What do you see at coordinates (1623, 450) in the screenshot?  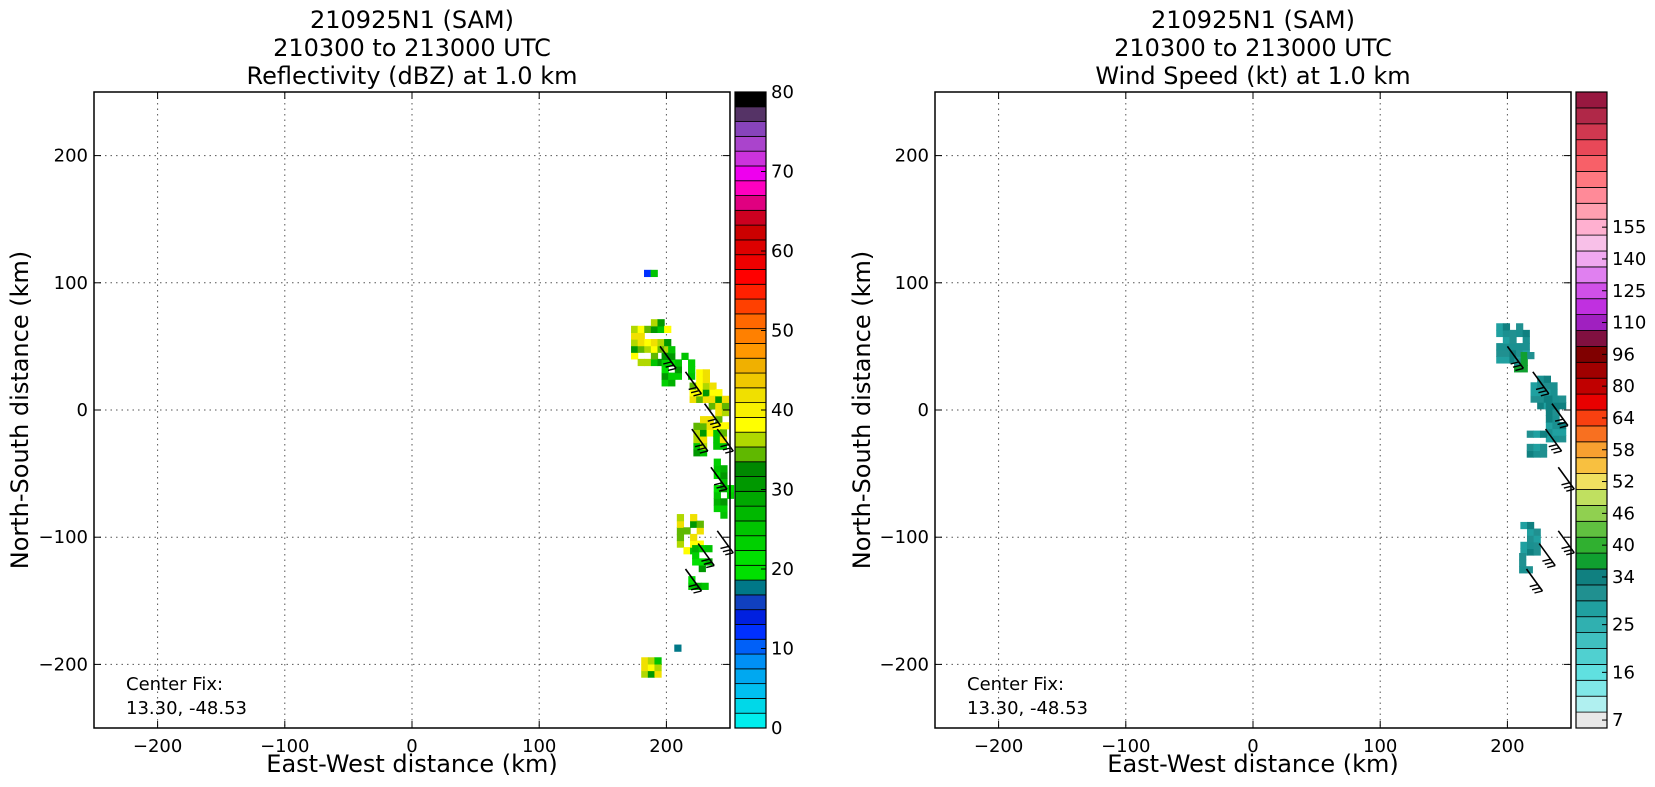 I see `colorbar-tick-label: 58` at bounding box center [1623, 450].